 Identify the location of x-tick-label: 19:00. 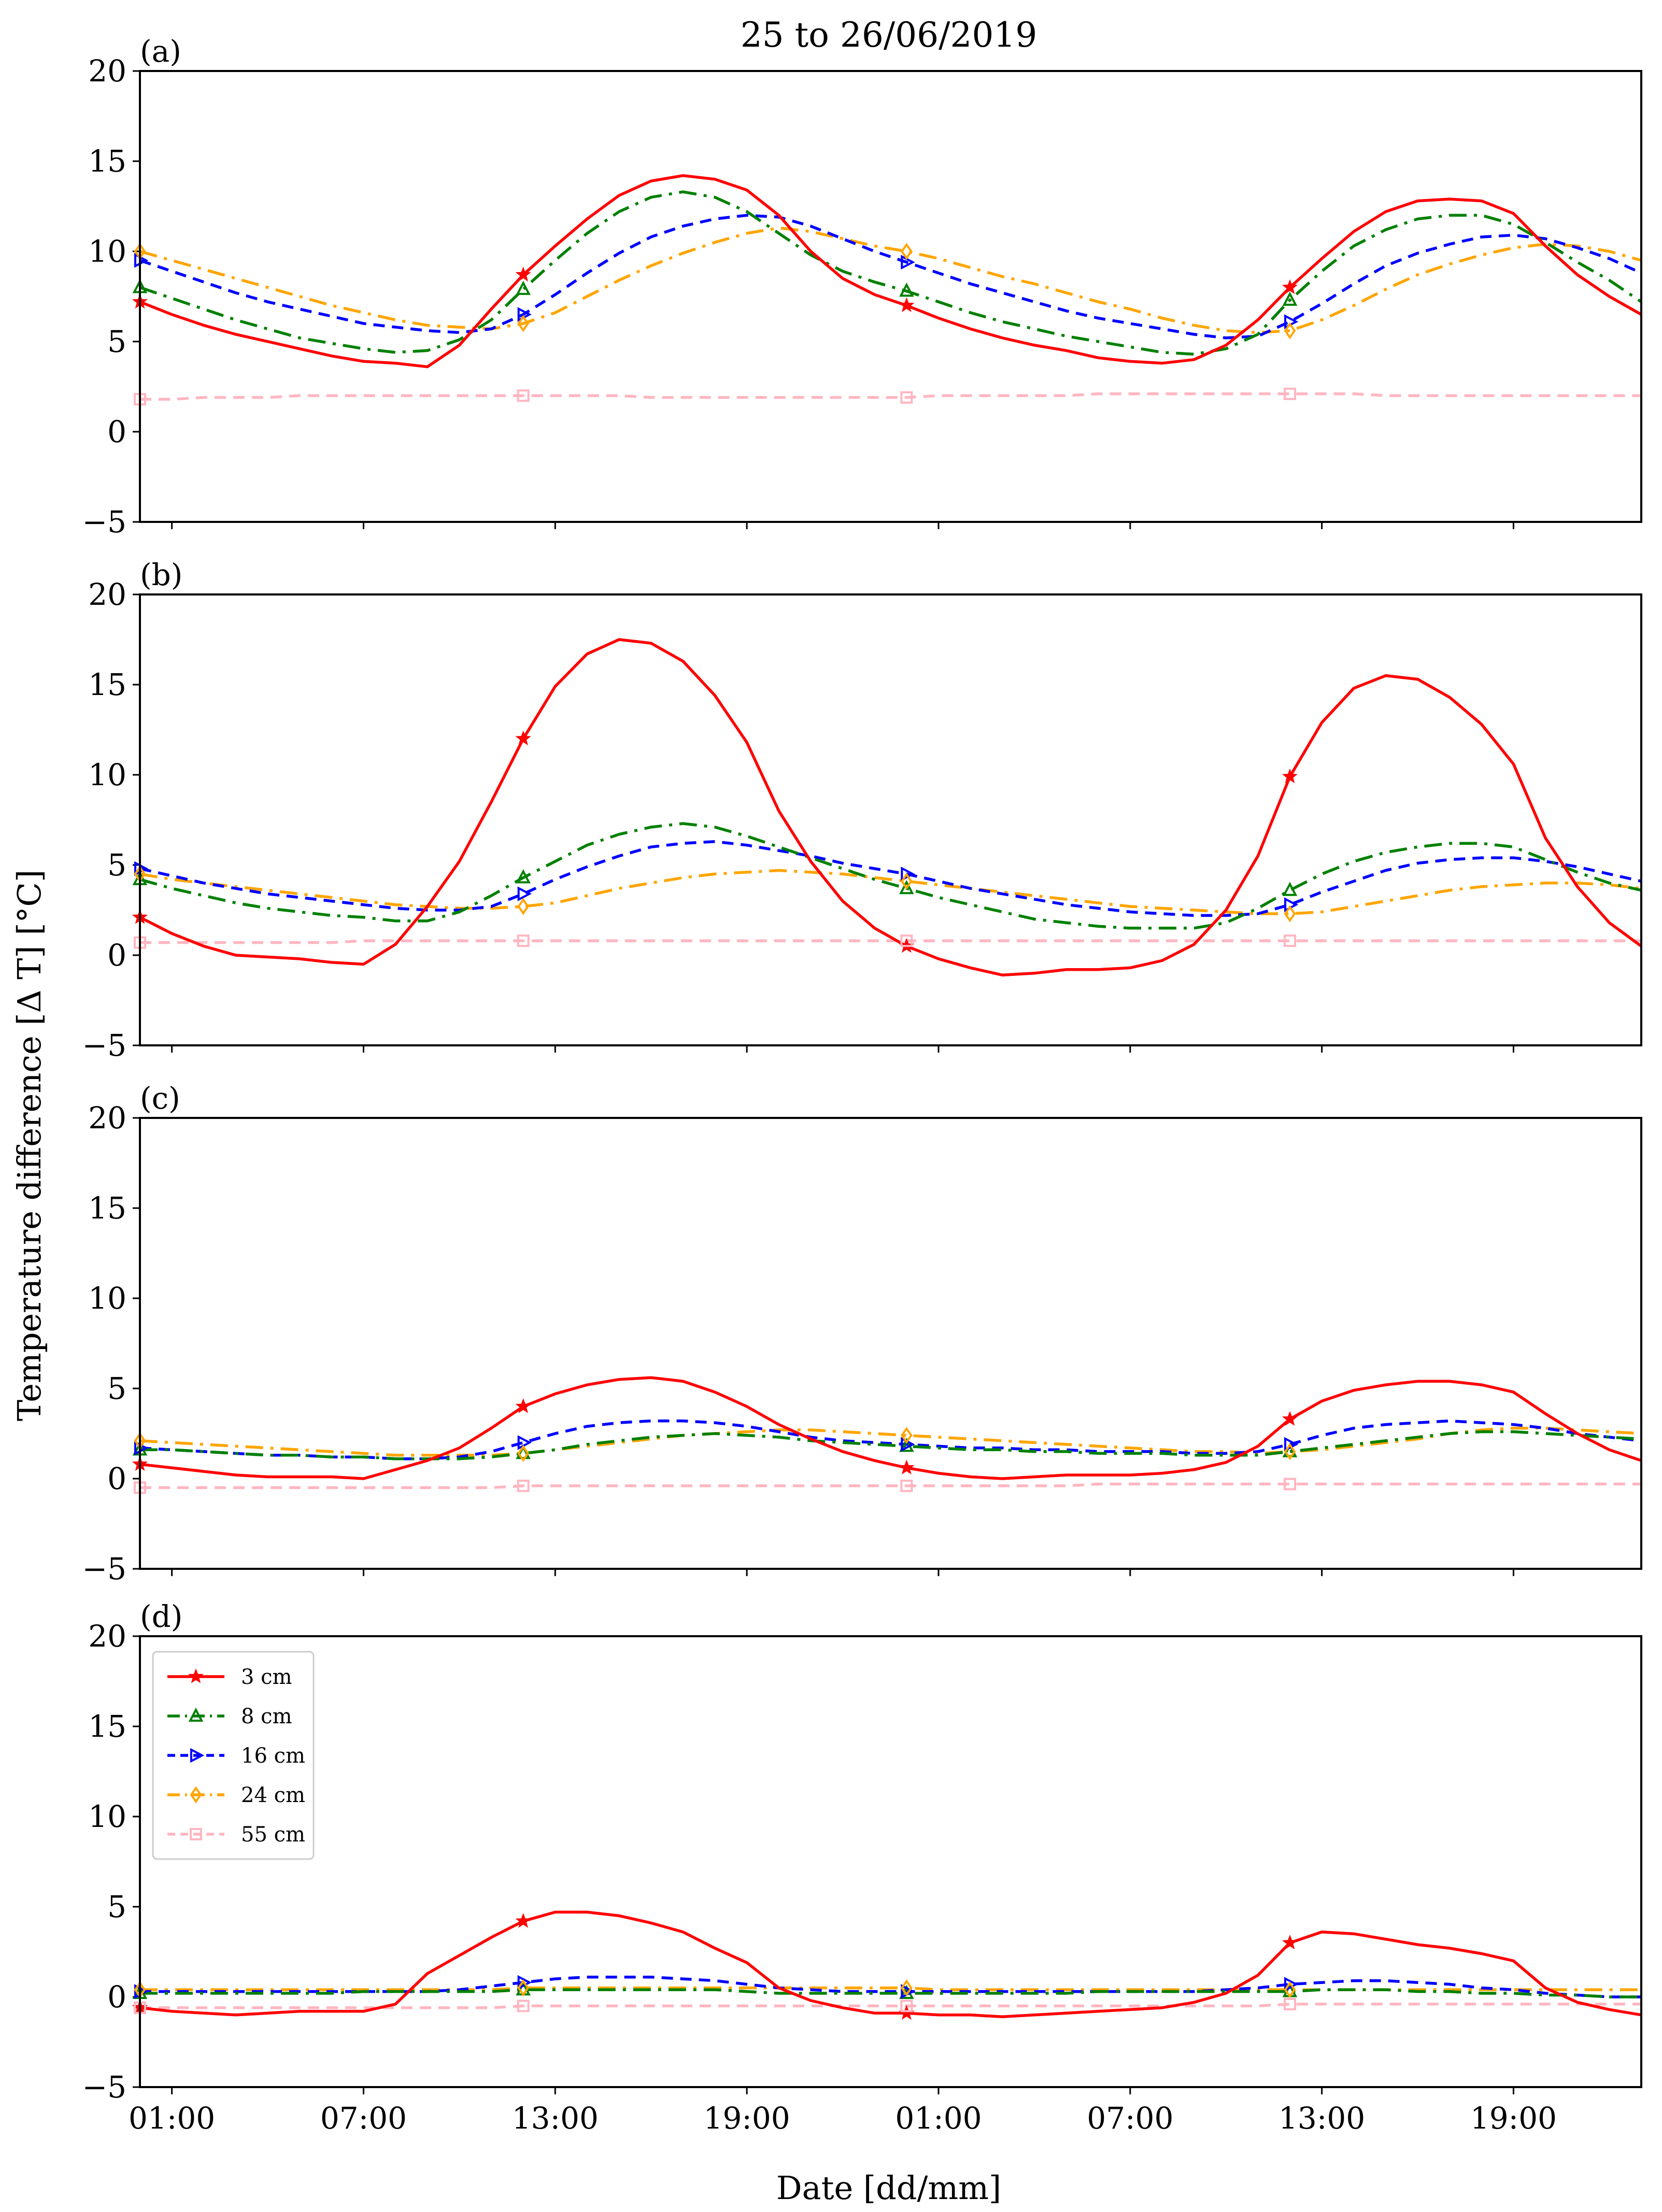
(1513, 2118).